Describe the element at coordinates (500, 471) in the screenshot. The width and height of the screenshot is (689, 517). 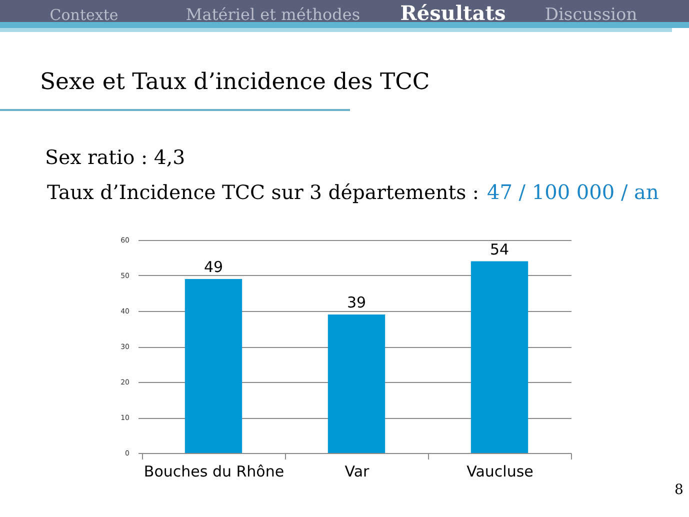
I see `x-tick-label: Vaucluse` at that location.